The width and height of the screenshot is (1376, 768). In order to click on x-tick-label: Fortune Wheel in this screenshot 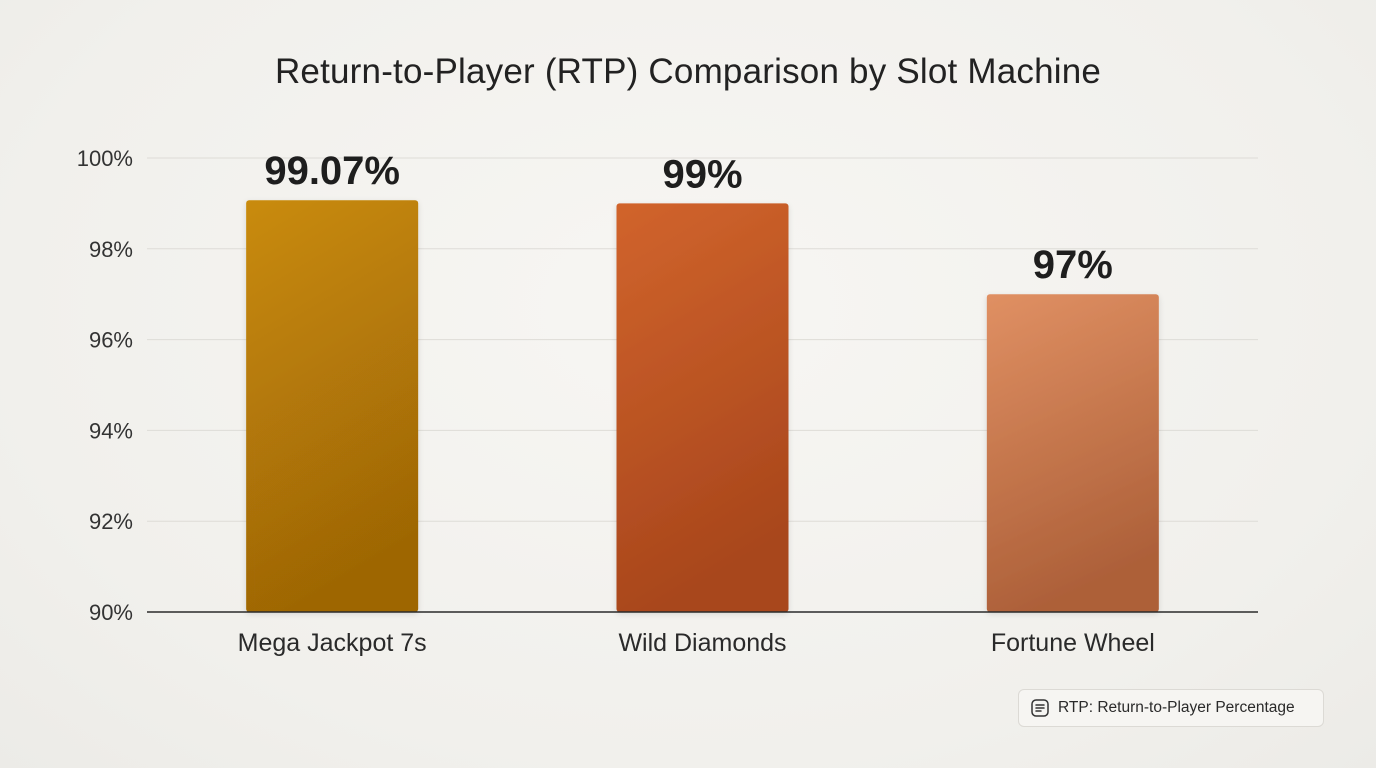, I will do `click(1073, 643)`.